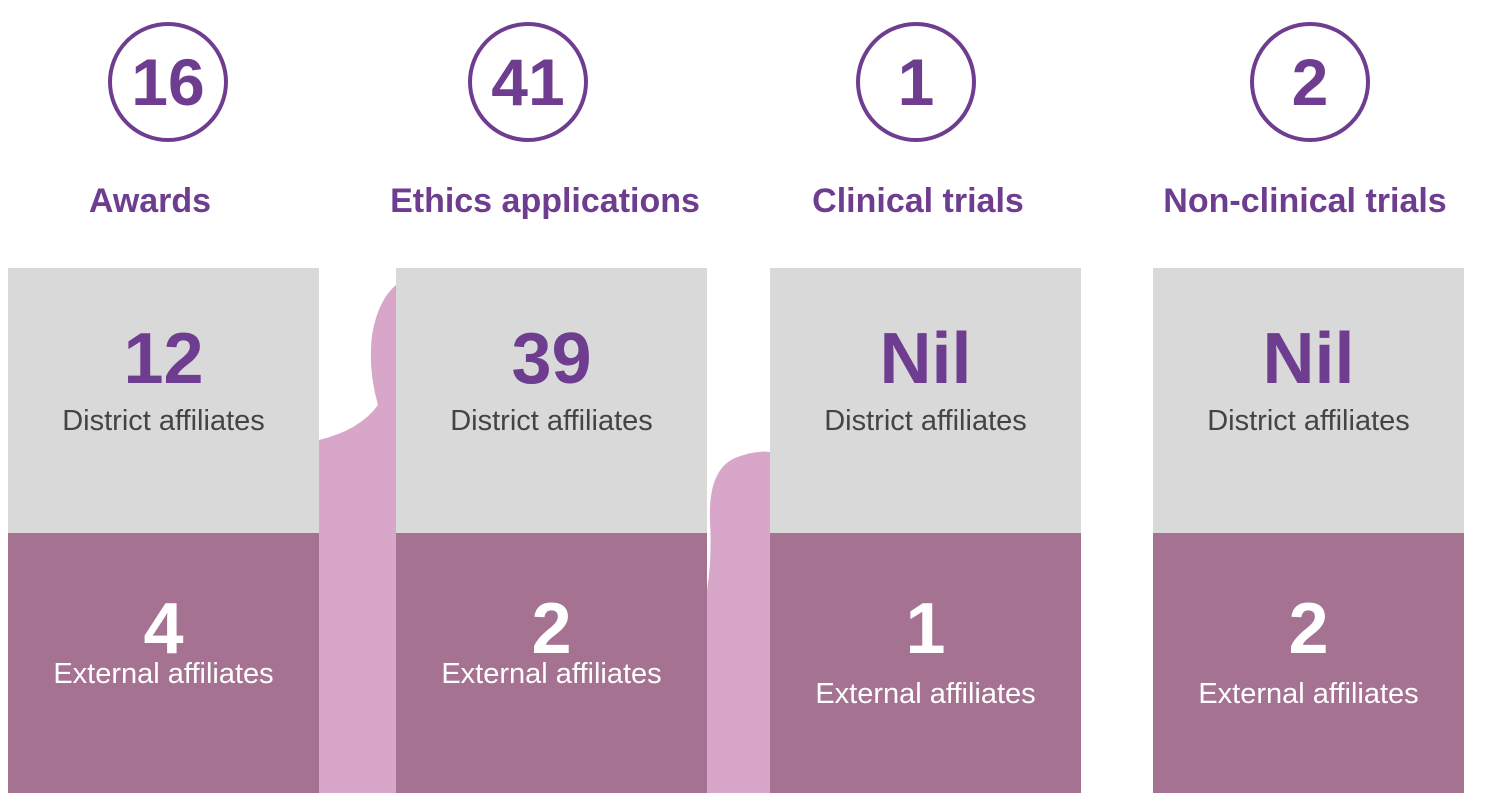 This screenshot has width=1489, height=793. What do you see at coordinates (925, 629) in the screenshot?
I see `external-value: 1` at bounding box center [925, 629].